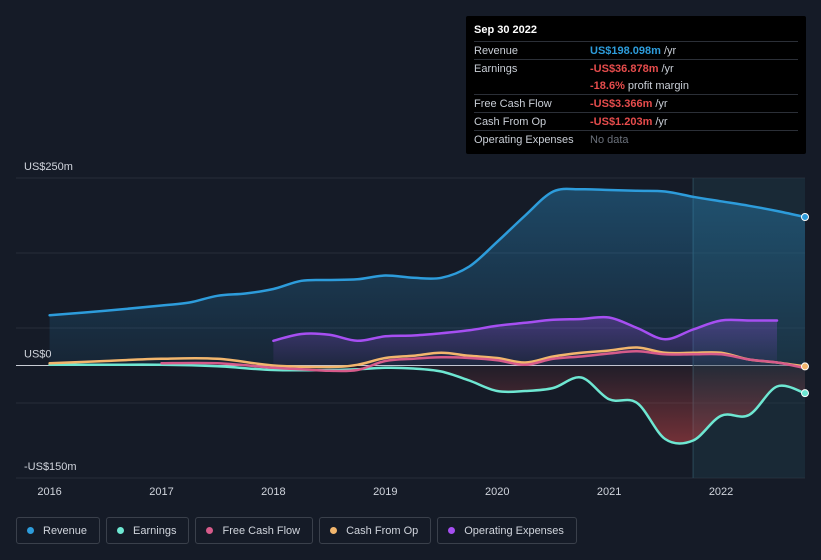 The width and height of the screenshot is (821, 560). Describe the element at coordinates (505, 30) in the screenshot. I see `tooltip-date: Sep 30 2022` at that location.